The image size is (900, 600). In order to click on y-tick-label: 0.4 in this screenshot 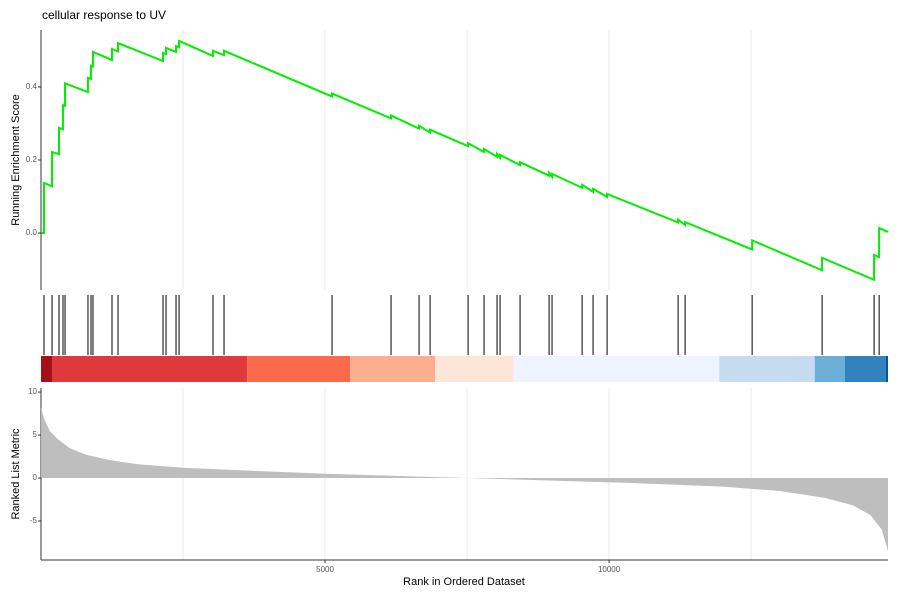, I will do `click(32, 86)`.